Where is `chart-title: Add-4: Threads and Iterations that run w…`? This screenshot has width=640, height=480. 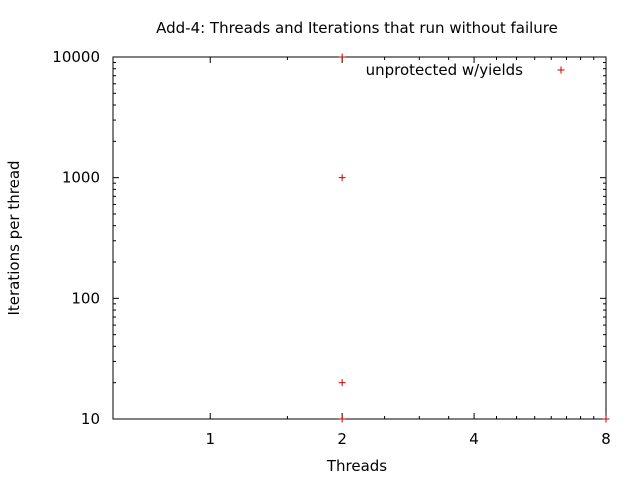 chart-title: Add-4: Threads and Iterations that run w… is located at coordinates (357, 28).